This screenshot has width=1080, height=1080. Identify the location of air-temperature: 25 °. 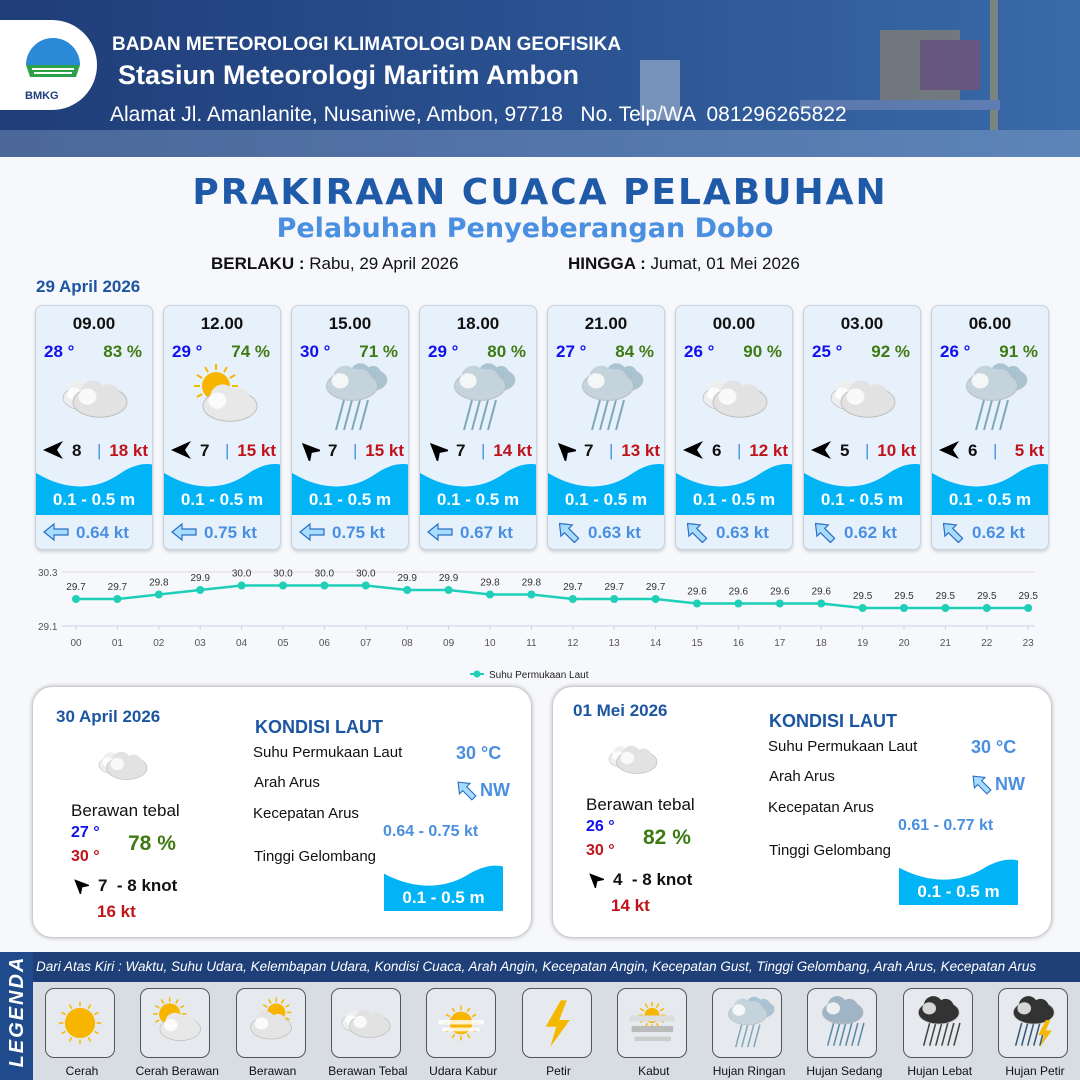
(827, 351).